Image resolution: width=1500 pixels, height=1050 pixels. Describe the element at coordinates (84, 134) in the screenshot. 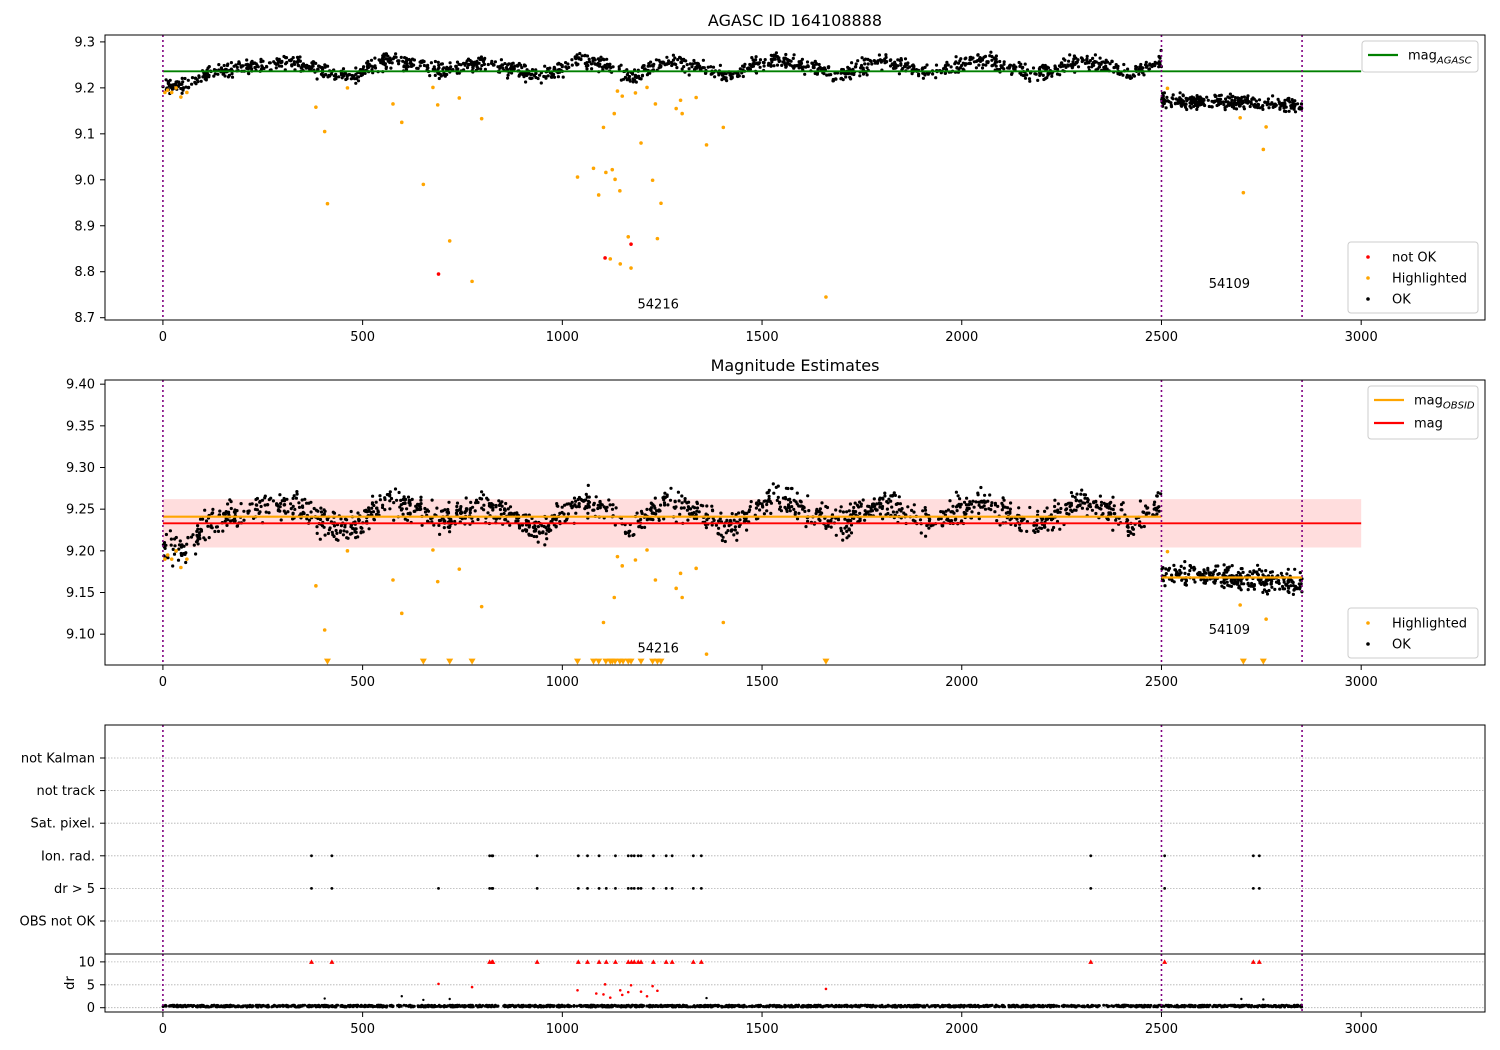

I see `y-tick-label: 9.1` at that location.